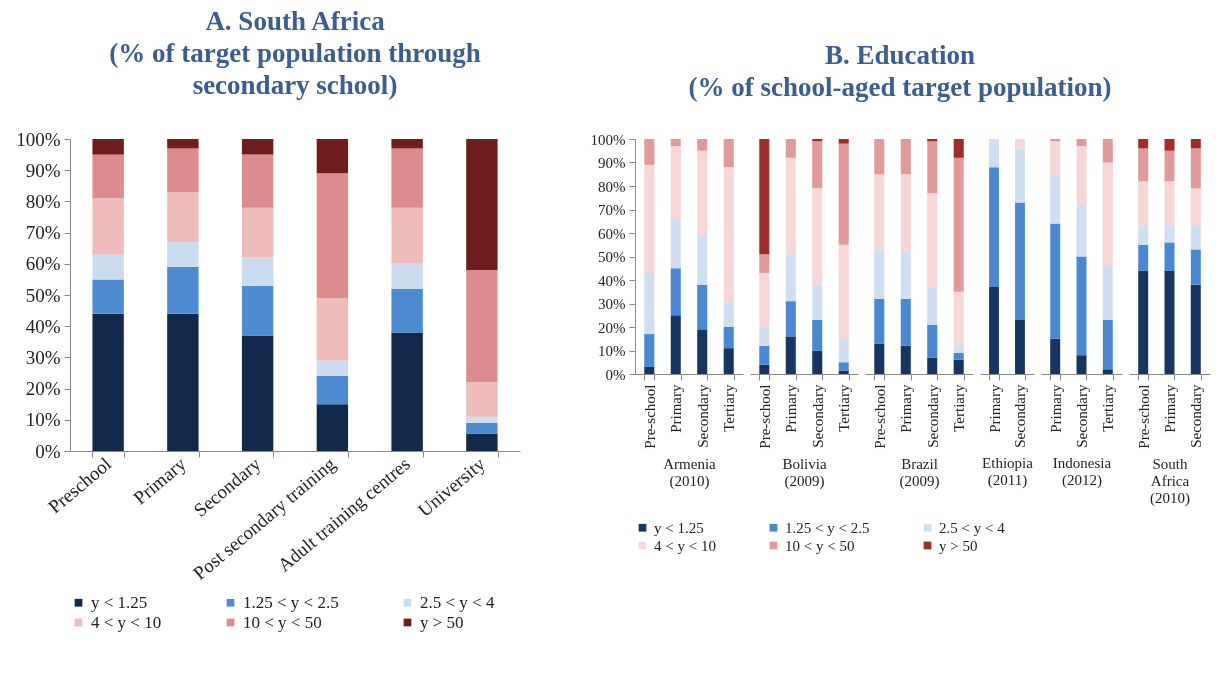  I want to click on x-axis-title: Indonesia (2012), so click(1082, 471).